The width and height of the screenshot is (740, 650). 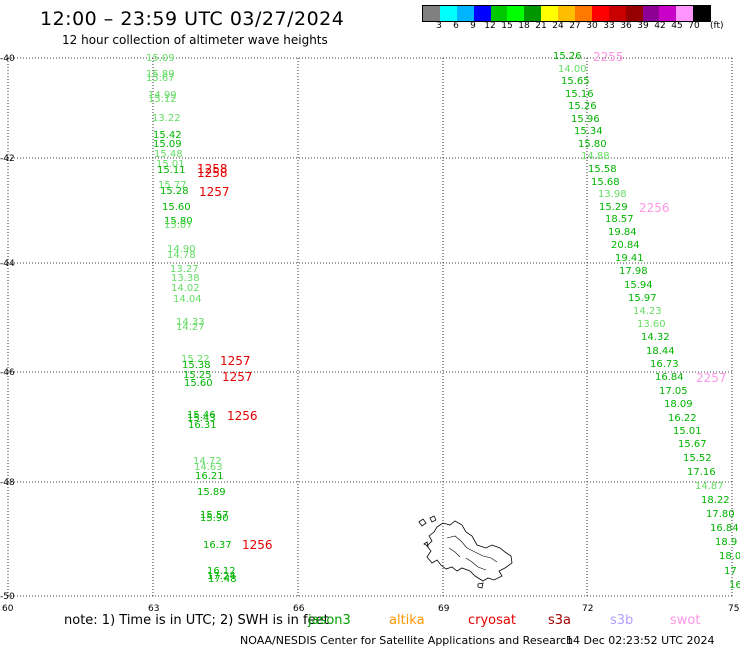 I want to click on wave-height-value: 13.98, so click(x=612, y=194).